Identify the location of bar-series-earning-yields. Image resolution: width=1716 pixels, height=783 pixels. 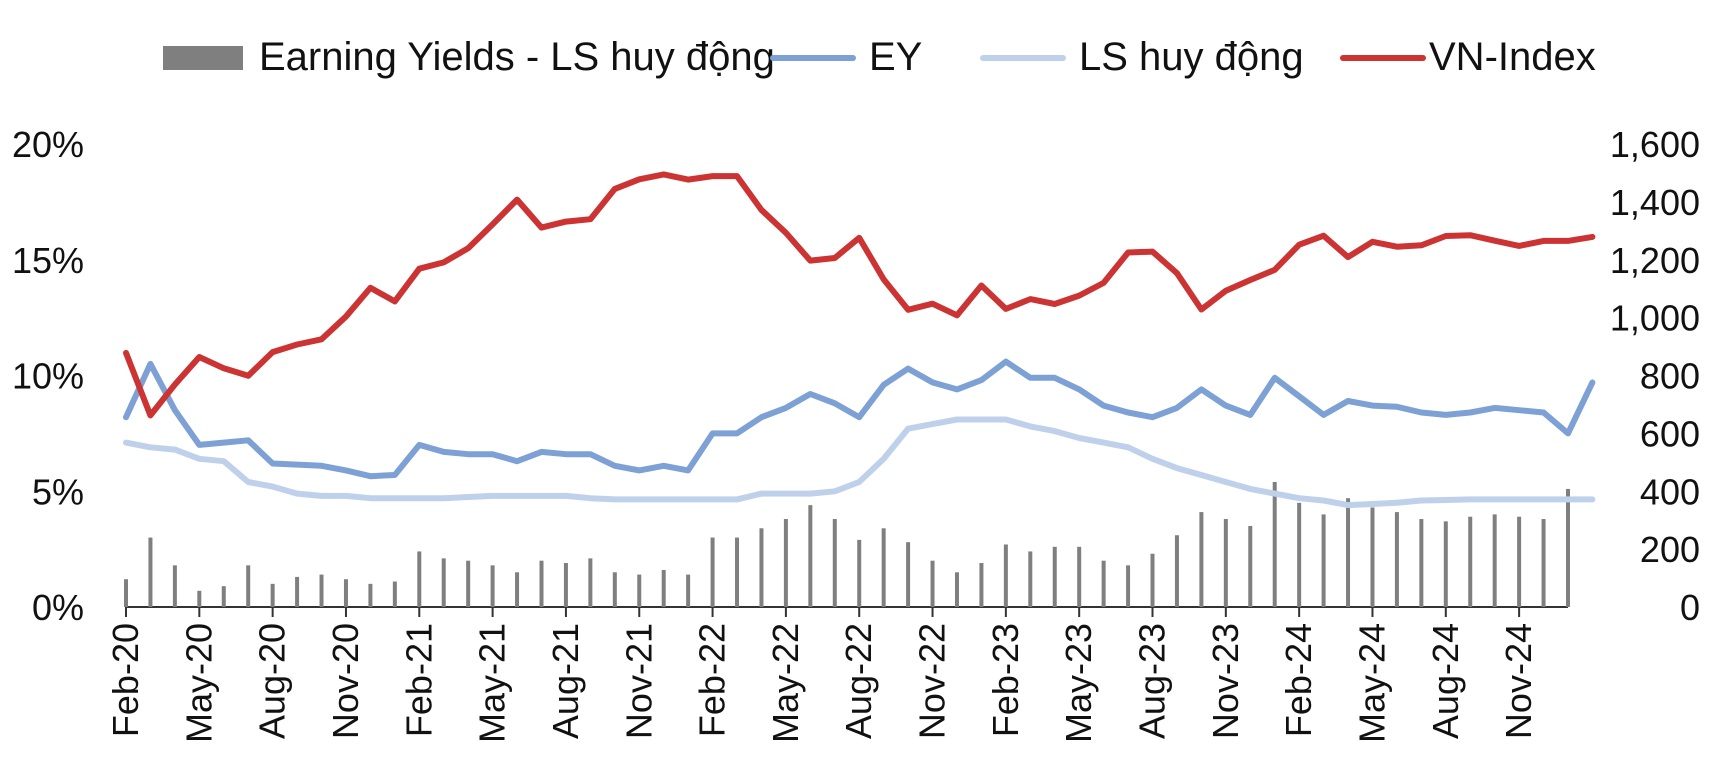
(847, 544).